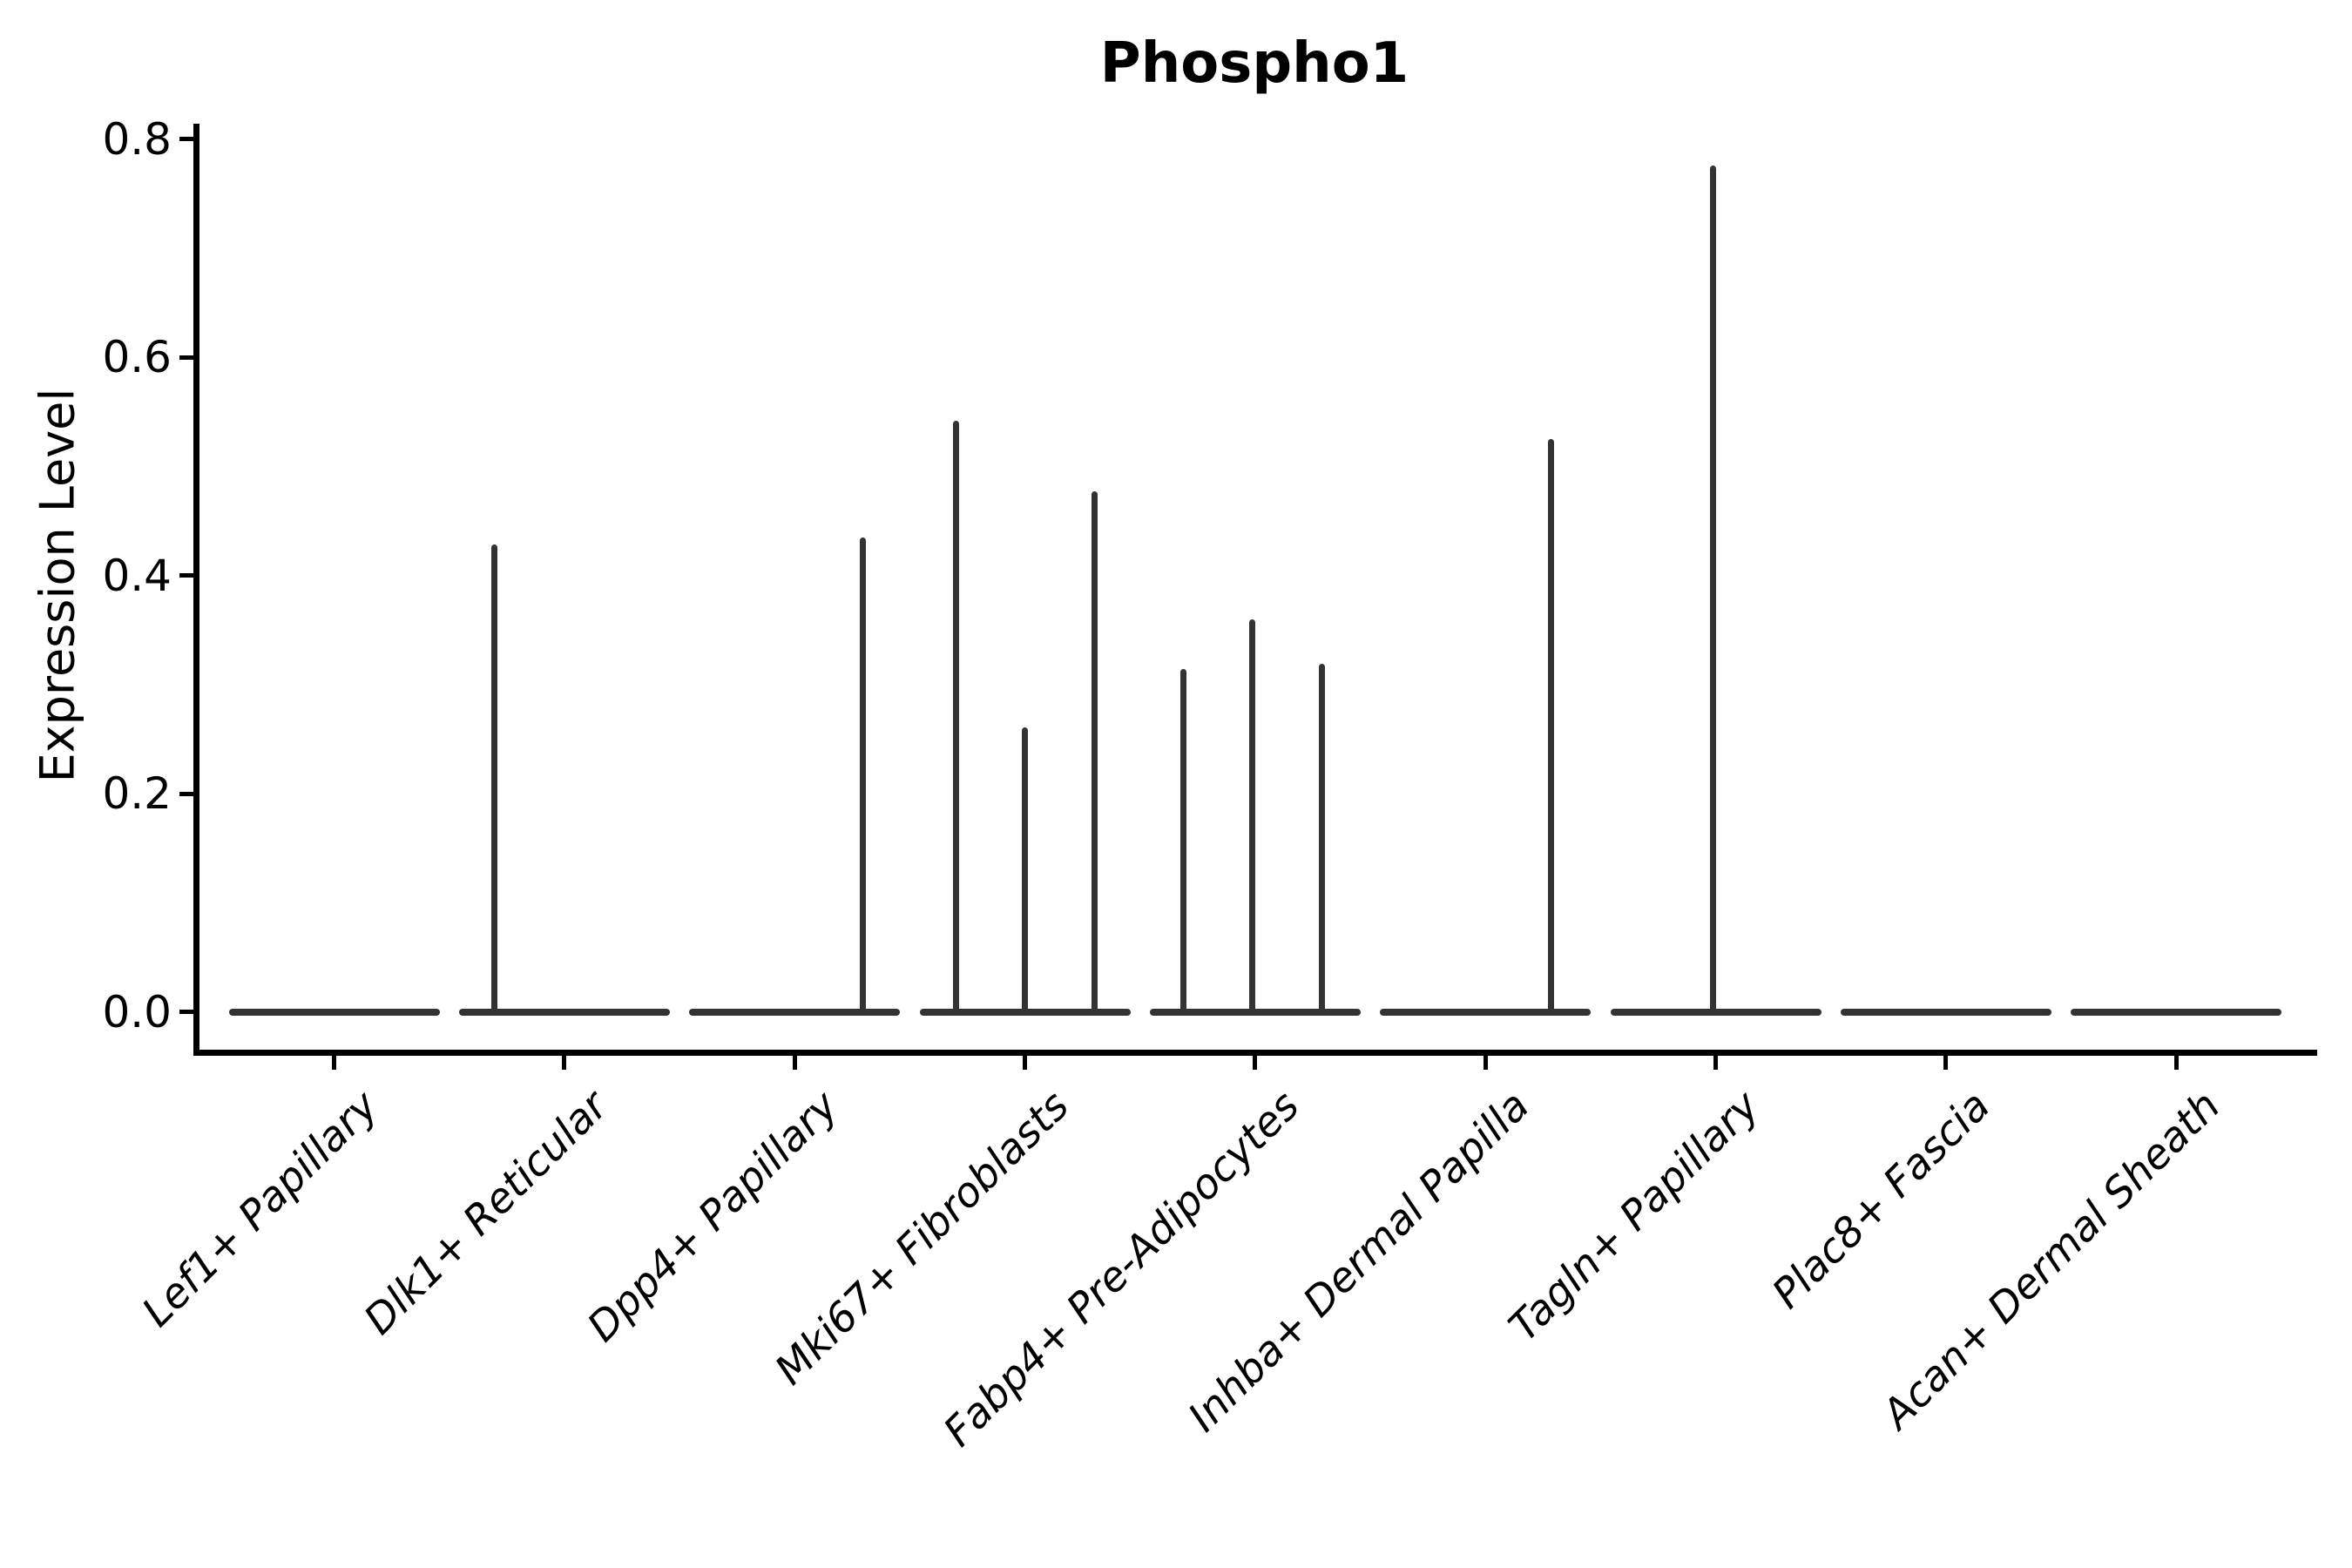 Image resolution: width=2352 pixels, height=1568 pixels. What do you see at coordinates (1255, 1053) in the screenshot?
I see `x-axis-spine` at bounding box center [1255, 1053].